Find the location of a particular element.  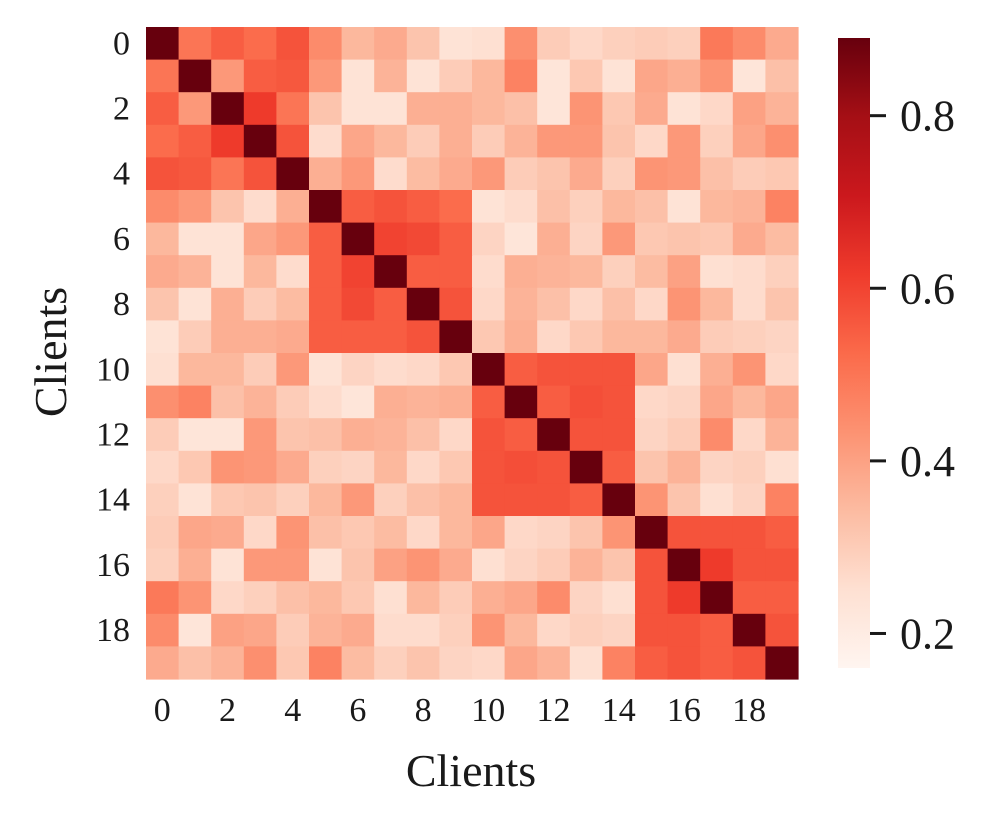

heatmap-cell-r11-c15 is located at coordinates (652, 402).